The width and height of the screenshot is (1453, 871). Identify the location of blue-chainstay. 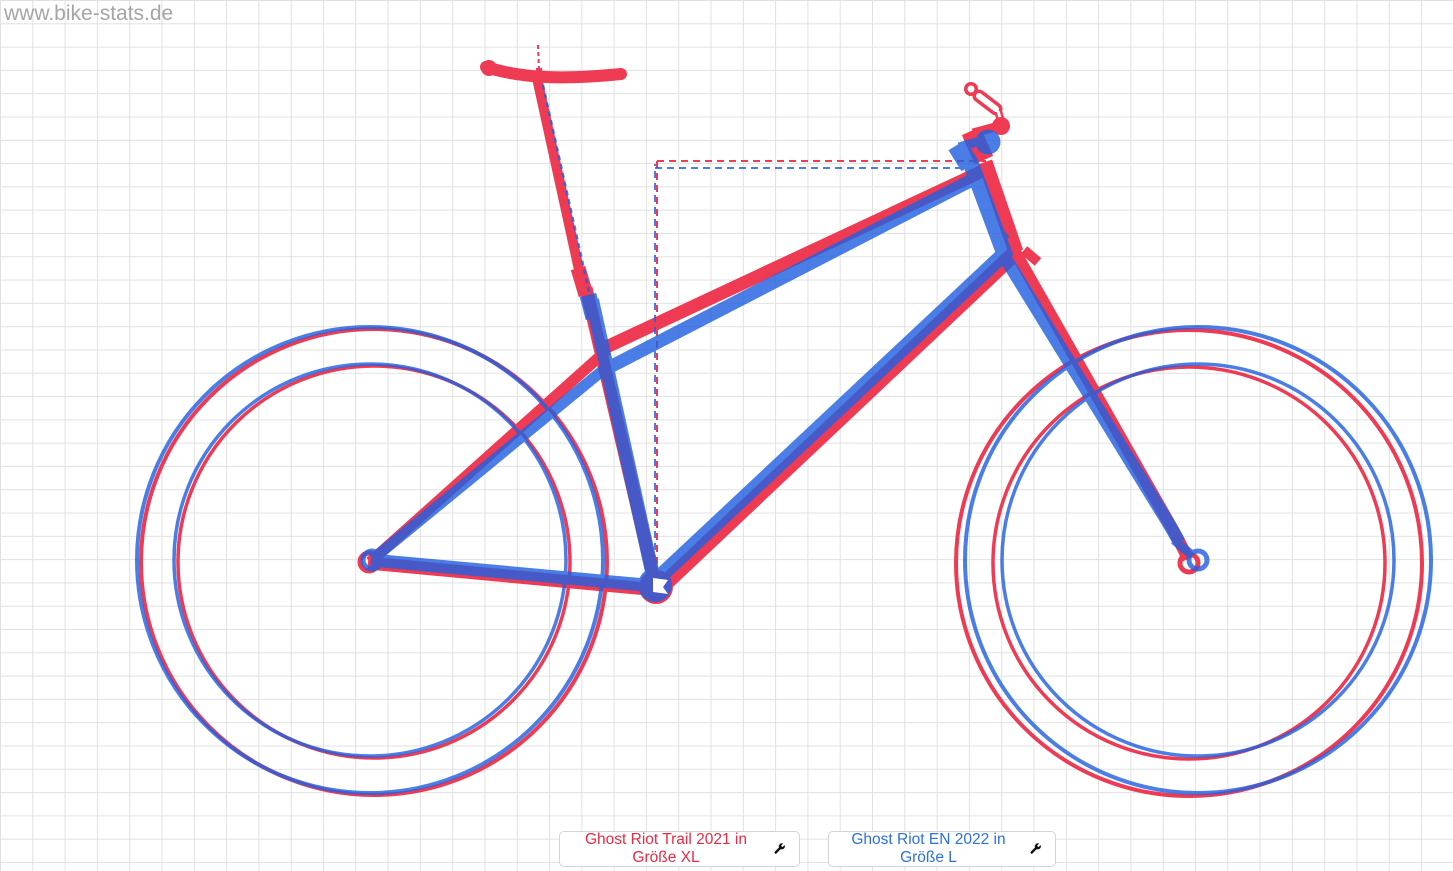
(513, 573).